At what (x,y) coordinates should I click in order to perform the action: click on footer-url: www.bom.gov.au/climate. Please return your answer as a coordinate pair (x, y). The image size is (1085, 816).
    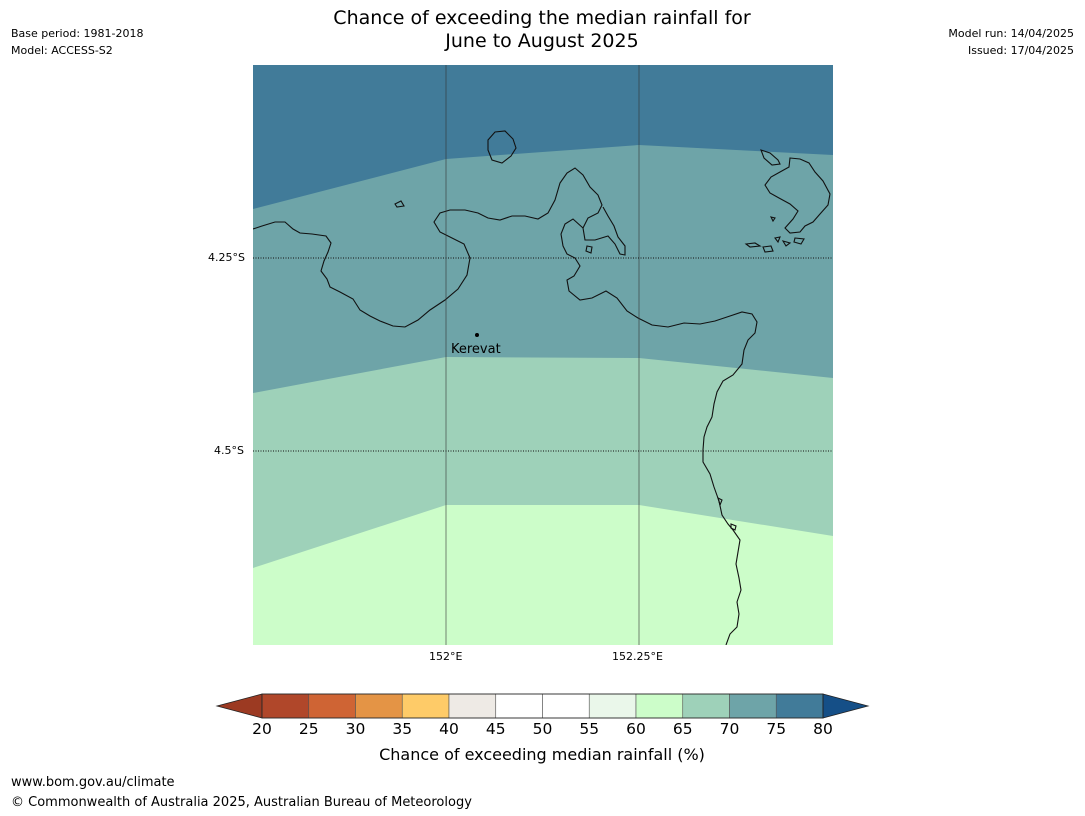
    Looking at the image, I should click on (93, 782).